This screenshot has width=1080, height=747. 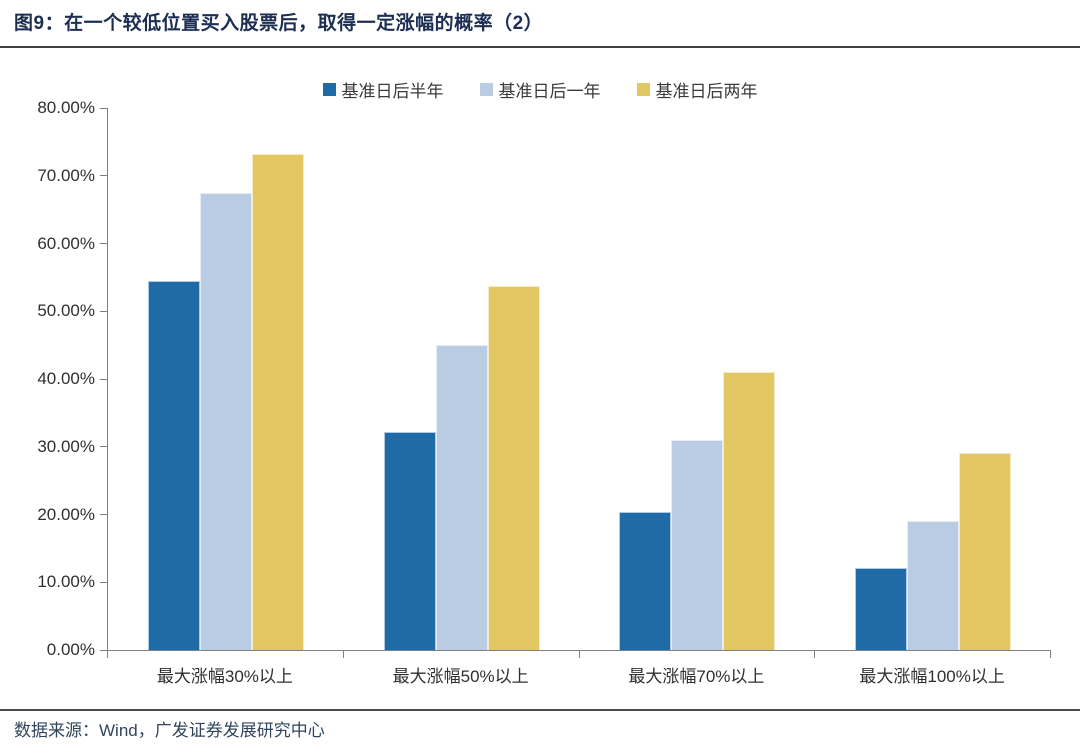 I want to click on y-tick-label: 40.00%, so click(x=66, y=378).